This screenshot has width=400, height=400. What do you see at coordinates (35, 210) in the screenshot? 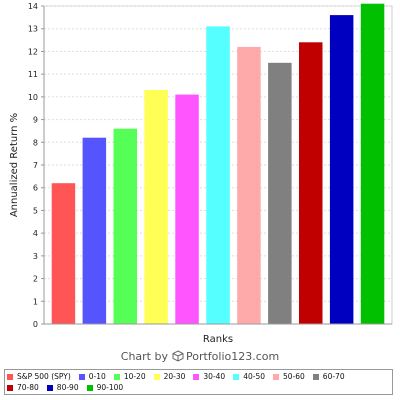
I see `y-tick-label: 5` at bounding box center [35, 210].